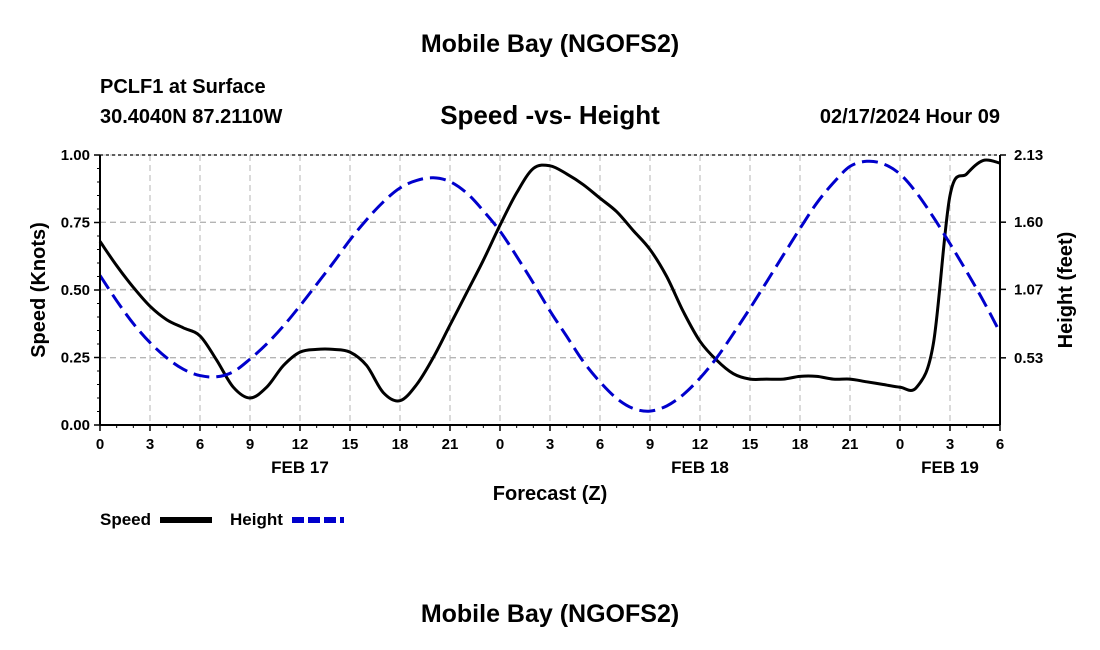  What do you see at coordinates (183, 87) in the screenshot?
I see `station-label: PCLF1 at Surface` at bounding box center [183, 87].